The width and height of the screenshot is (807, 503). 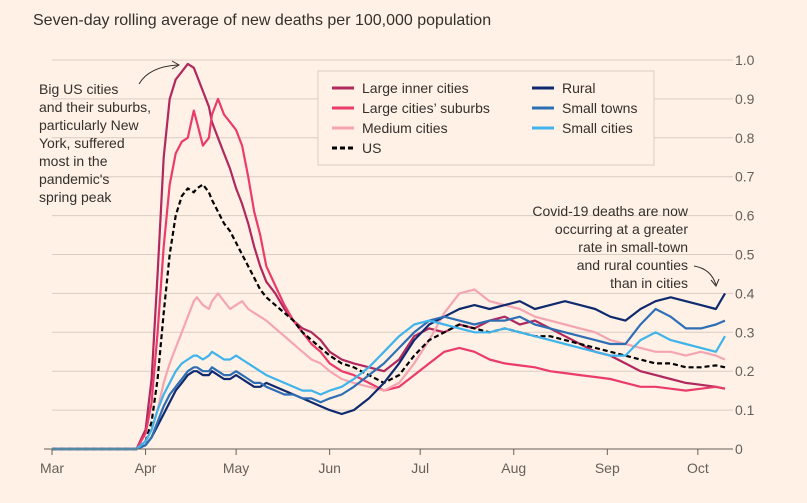 What do you see at coordinates (745, 99) in the screenshot?
I see `y-tick-label: 0.9` at bounding box center [745, 99].